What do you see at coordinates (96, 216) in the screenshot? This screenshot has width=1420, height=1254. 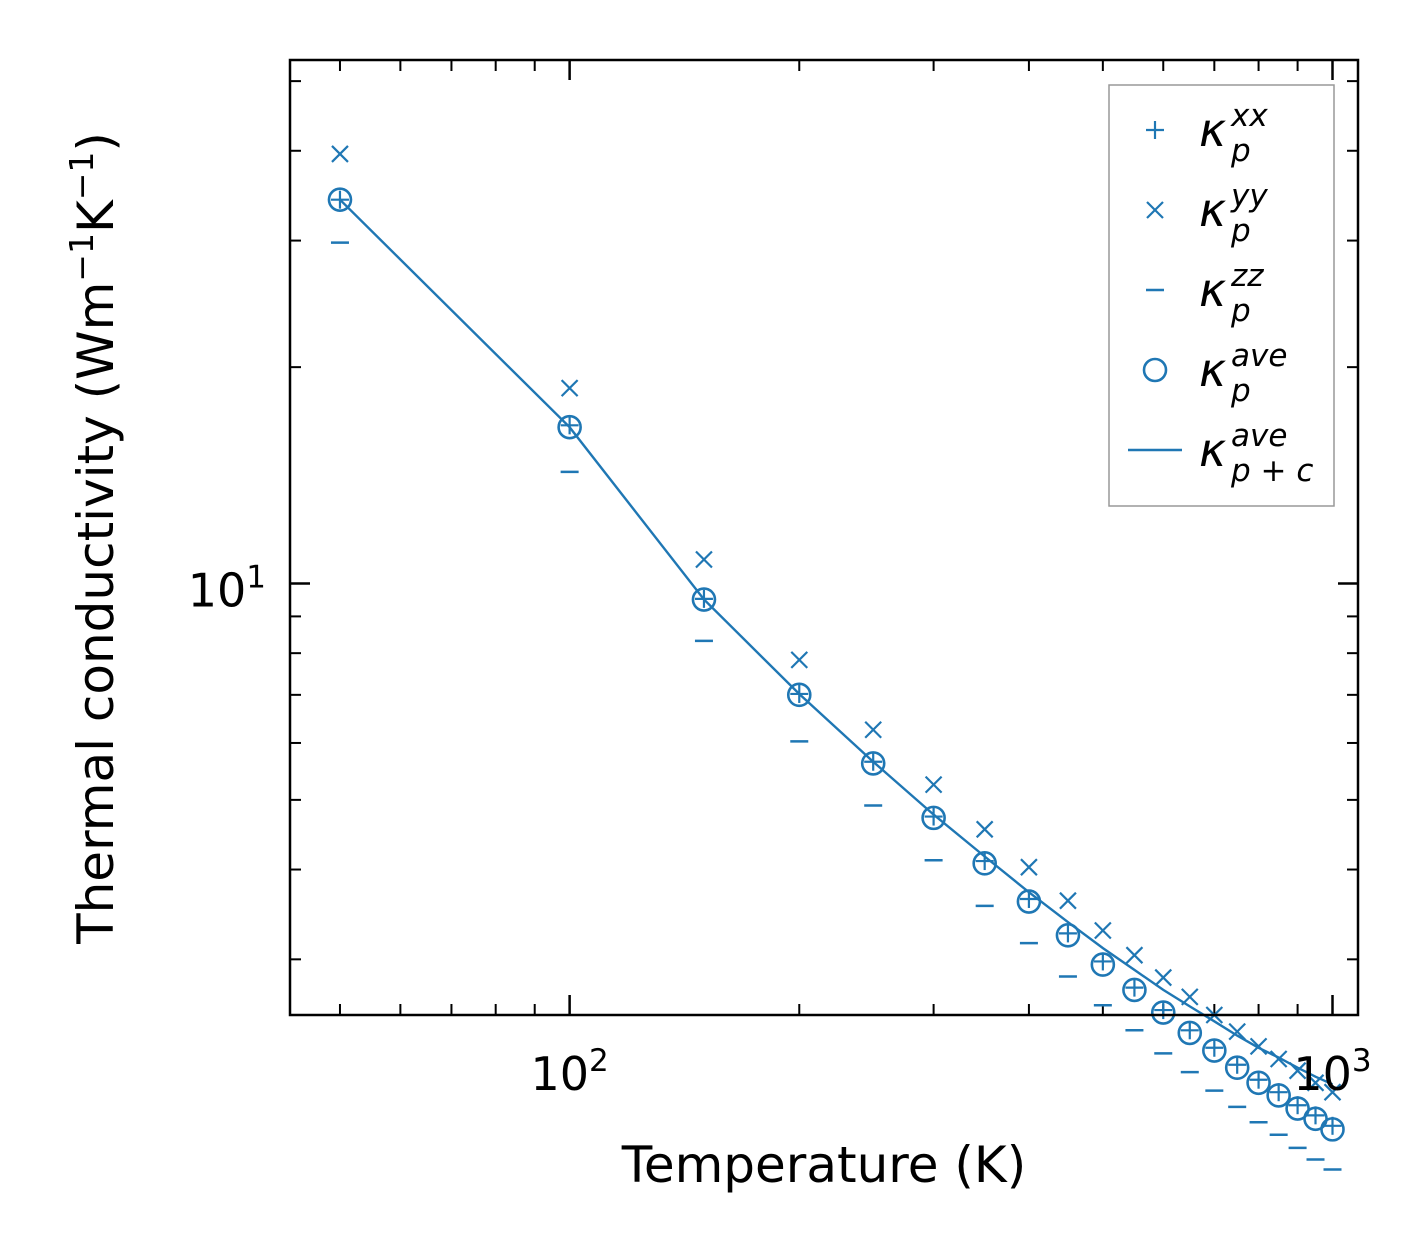 I see `y-axis-unit-k: K` at bounding box center [96, 216].